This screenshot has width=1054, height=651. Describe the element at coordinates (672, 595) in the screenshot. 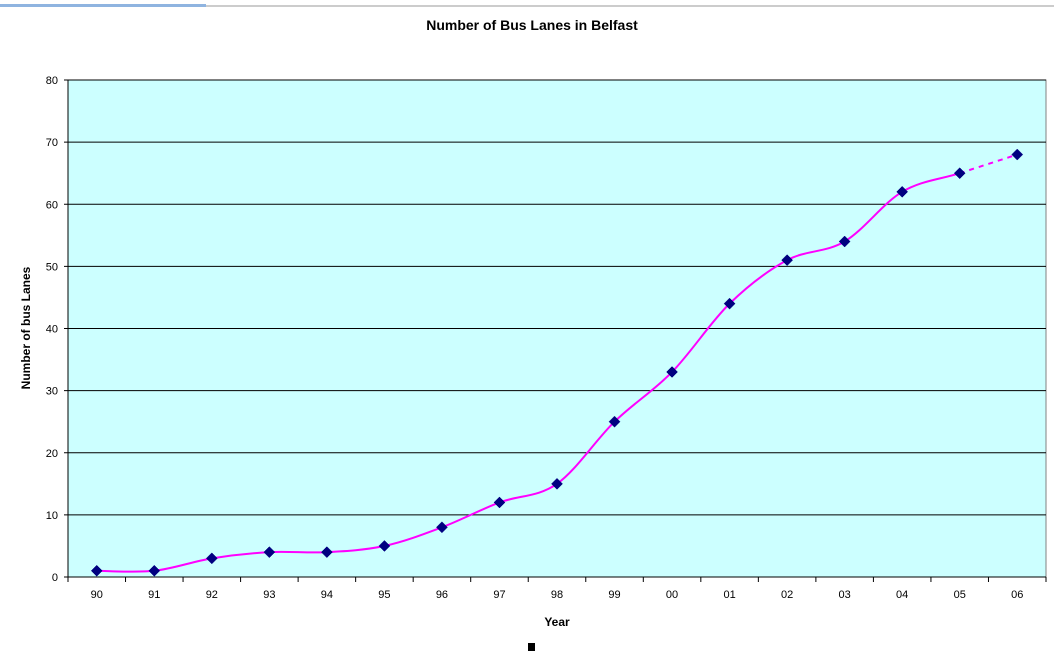

I see `x-tick-label: 00` at that location.